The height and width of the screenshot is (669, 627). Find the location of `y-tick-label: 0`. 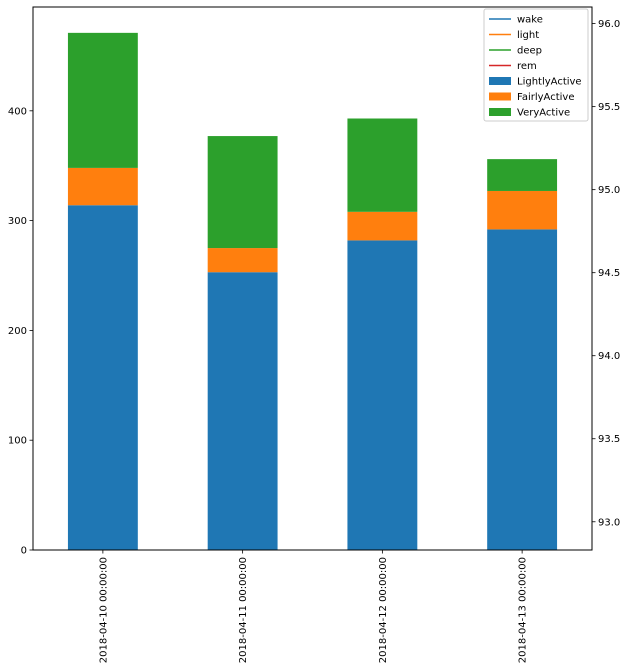

y-tick-label: 0 is located at coordinates (24, 551).